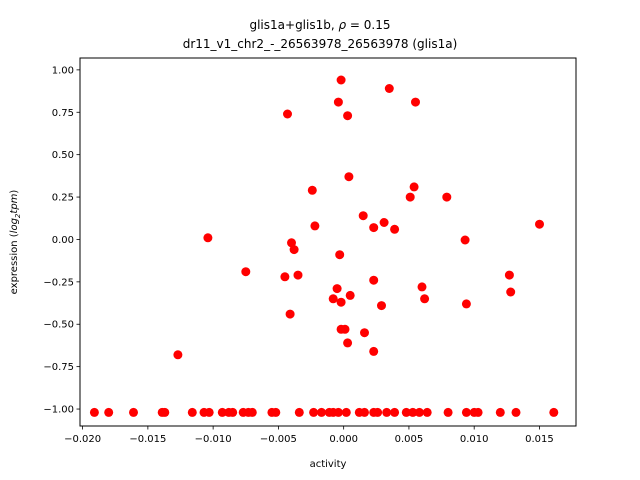  I want to click on y-tick-label: 0.00, so click(63, 240).